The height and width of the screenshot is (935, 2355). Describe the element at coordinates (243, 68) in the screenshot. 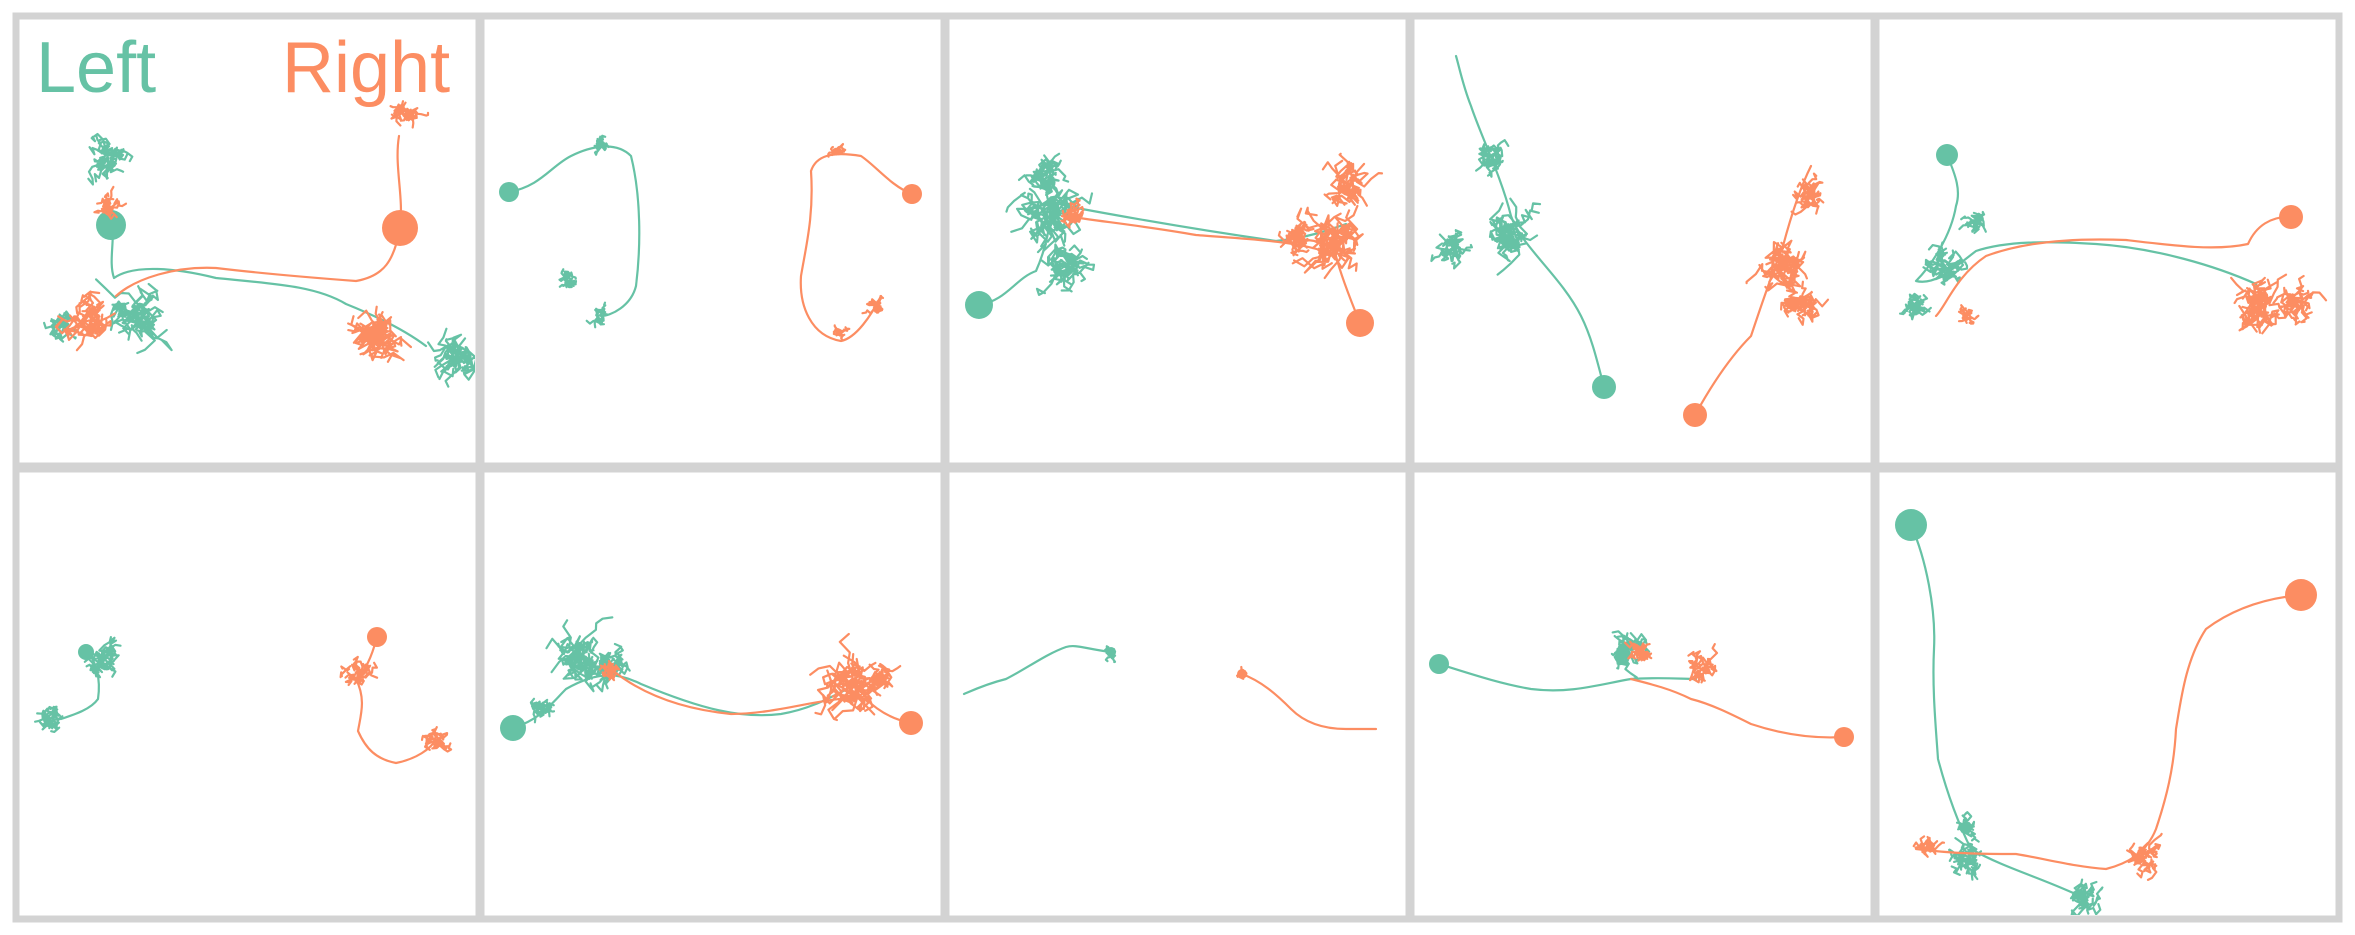

I see `legend: Left Right` at that location.